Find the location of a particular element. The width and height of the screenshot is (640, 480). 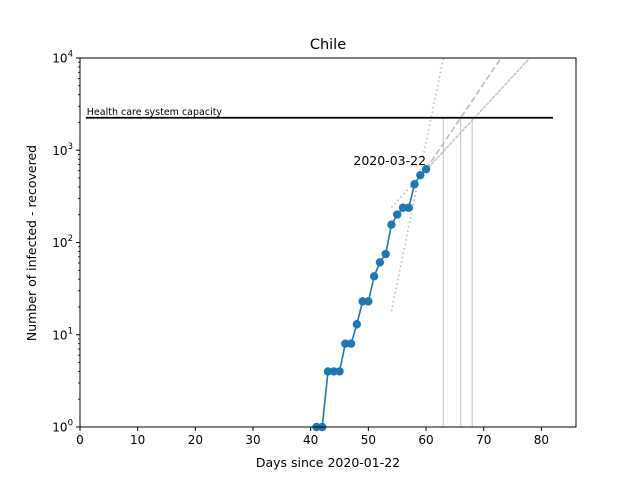

capacity-label: Health care system capacity is located at coordinates (155, 112).